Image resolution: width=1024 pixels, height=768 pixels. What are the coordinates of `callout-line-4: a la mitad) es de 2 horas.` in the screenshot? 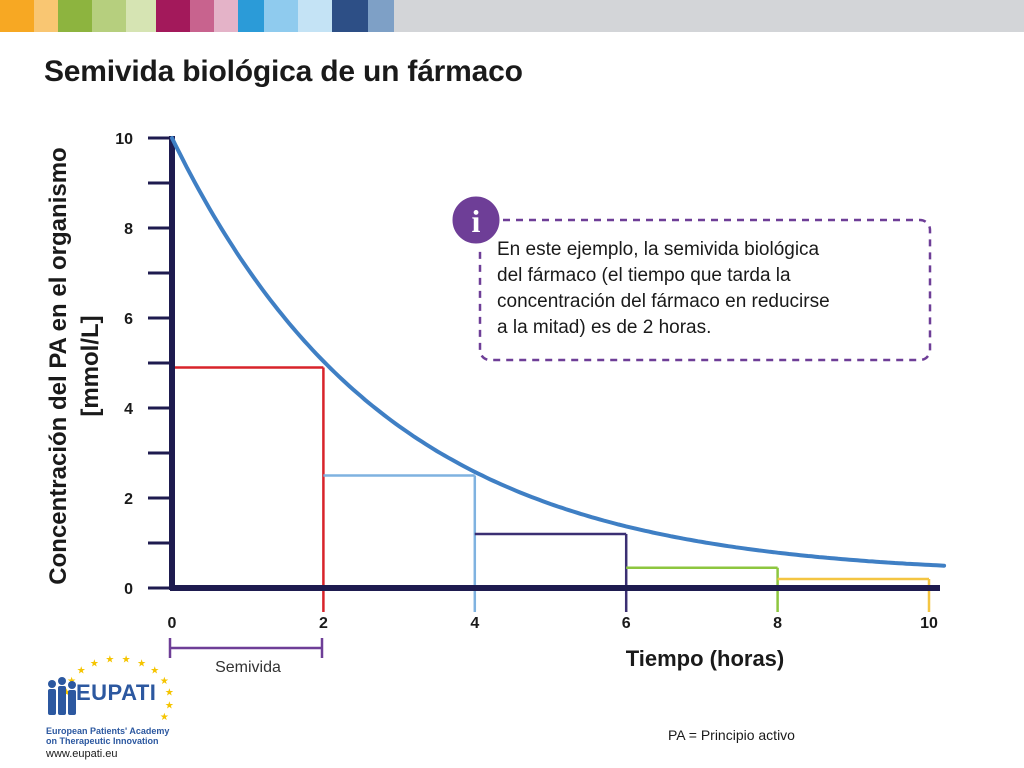 It's located at (604, 327).